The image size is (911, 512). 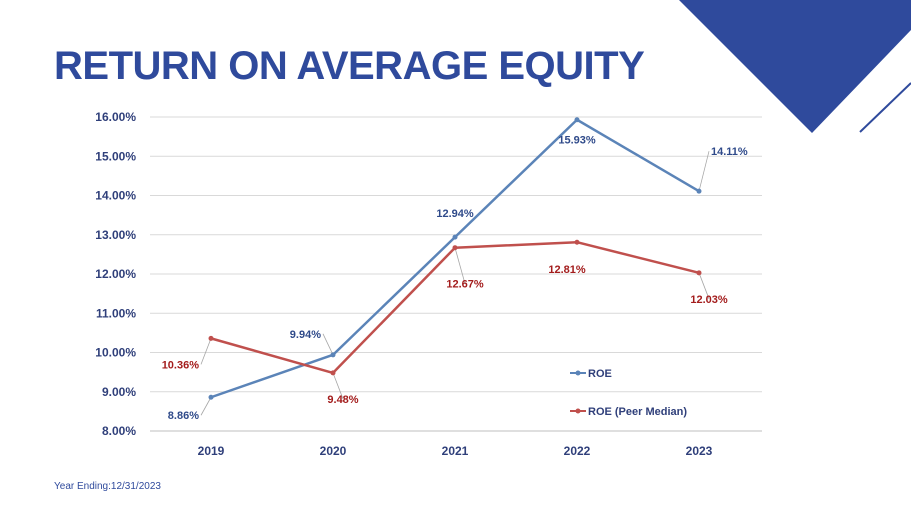 What do you see at coordinates (333, 451) in the screenshot?
I see `x-tick-label: 2020` at bounding box center [333, 451].